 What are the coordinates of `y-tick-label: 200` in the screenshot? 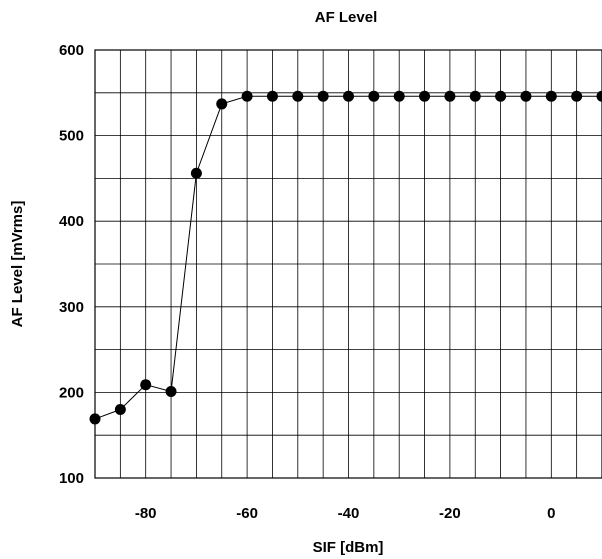 It's located at (71, 392).